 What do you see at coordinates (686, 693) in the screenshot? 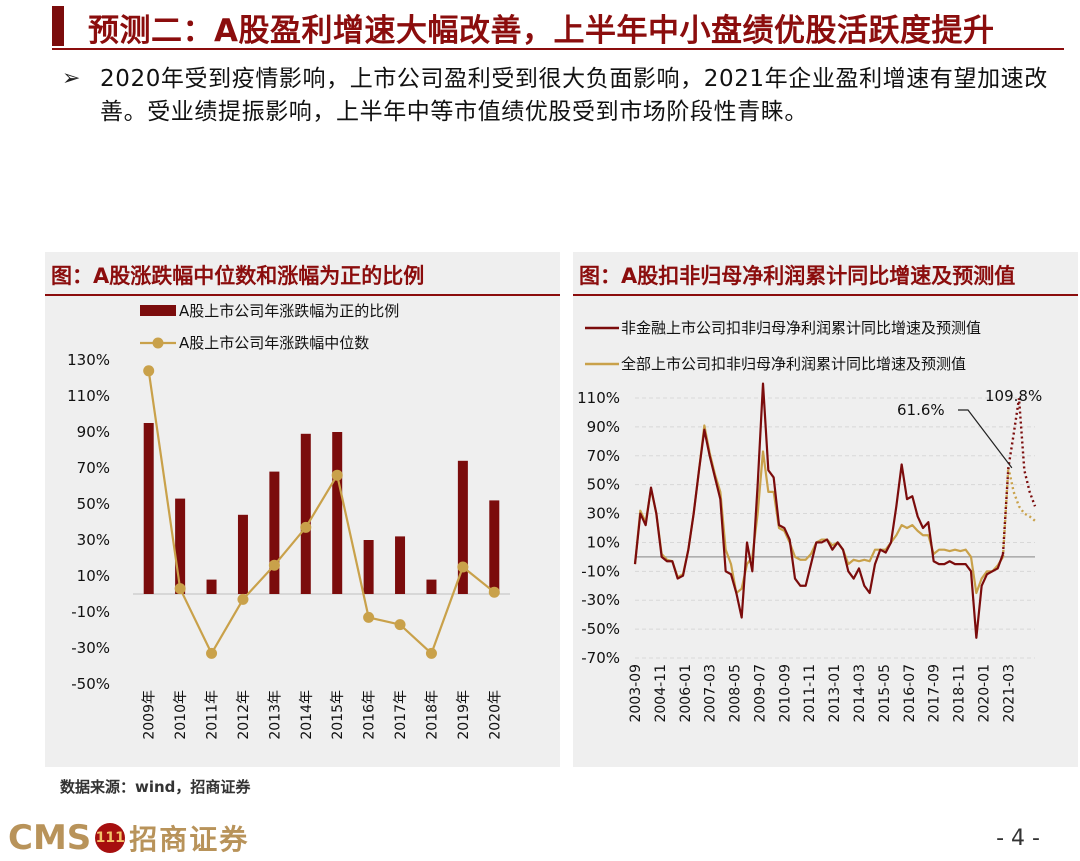
I see `x-tick-label: 2006-01` at bounding box center [686, 693].